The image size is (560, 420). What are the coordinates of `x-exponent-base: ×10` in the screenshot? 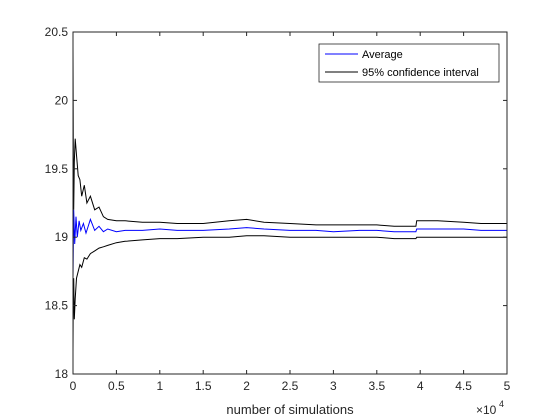 It's located at (486, 410).